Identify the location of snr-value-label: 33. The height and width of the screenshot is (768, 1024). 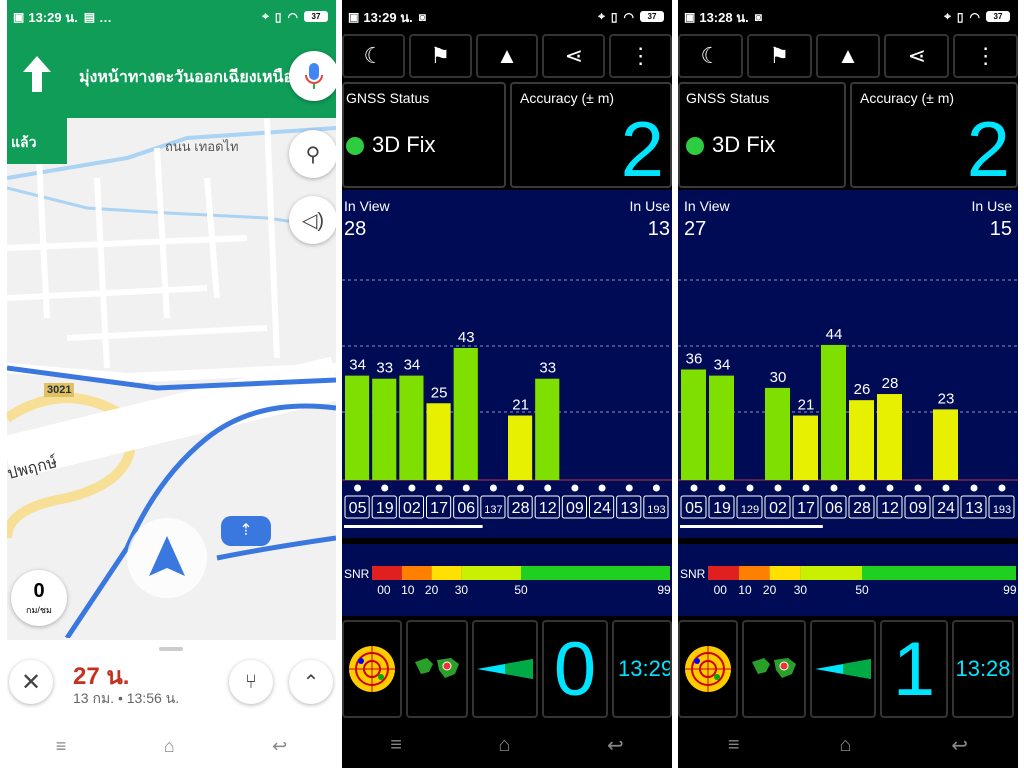
(547, 368).